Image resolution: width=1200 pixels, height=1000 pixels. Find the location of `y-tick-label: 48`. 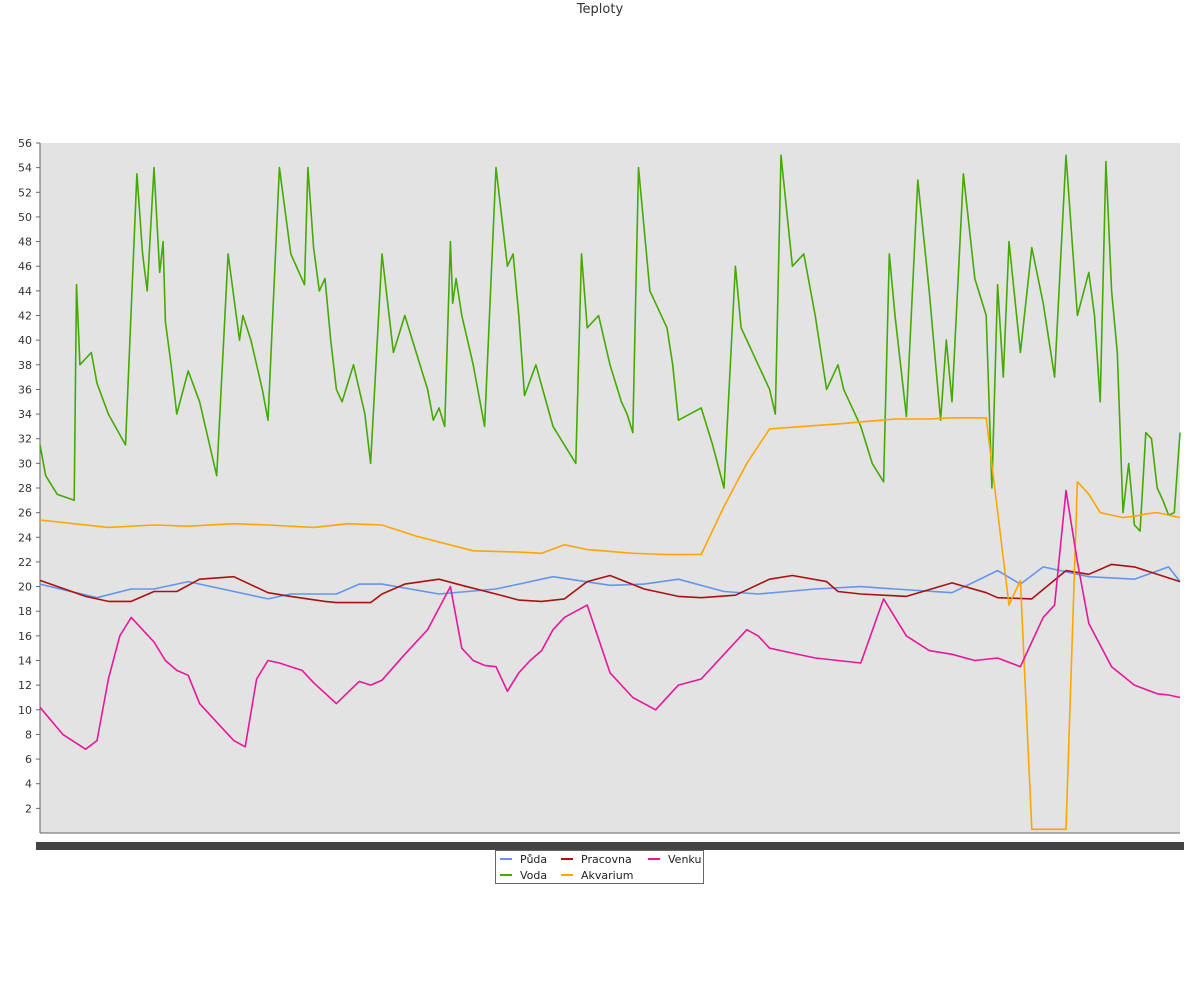

y-tick-label: 48 is located at coordinates (25, 242).